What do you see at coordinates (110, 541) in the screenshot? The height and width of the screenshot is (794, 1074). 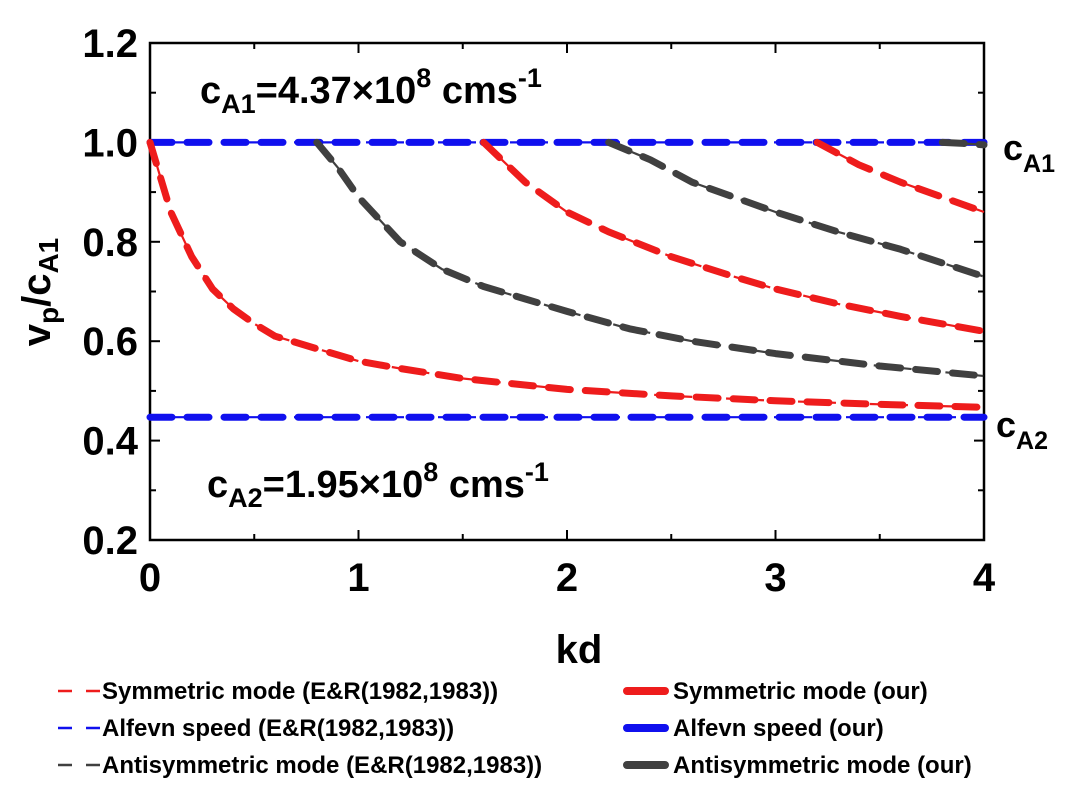 I see `y-tick-label: 0.2` at bounding box center [110, 541].